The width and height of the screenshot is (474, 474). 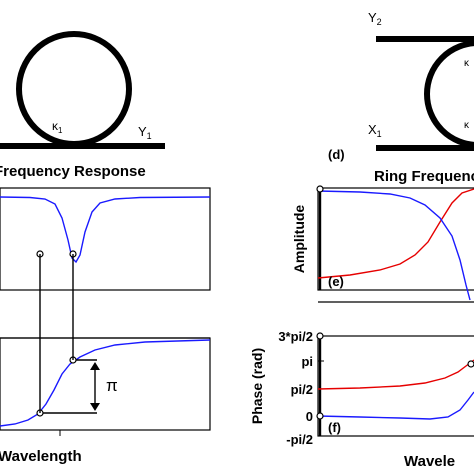 What do you see at coordinates (375, 130) in the screenshot?
I see `right-bottom-port-label: X1` at bounding box center [375, 130].